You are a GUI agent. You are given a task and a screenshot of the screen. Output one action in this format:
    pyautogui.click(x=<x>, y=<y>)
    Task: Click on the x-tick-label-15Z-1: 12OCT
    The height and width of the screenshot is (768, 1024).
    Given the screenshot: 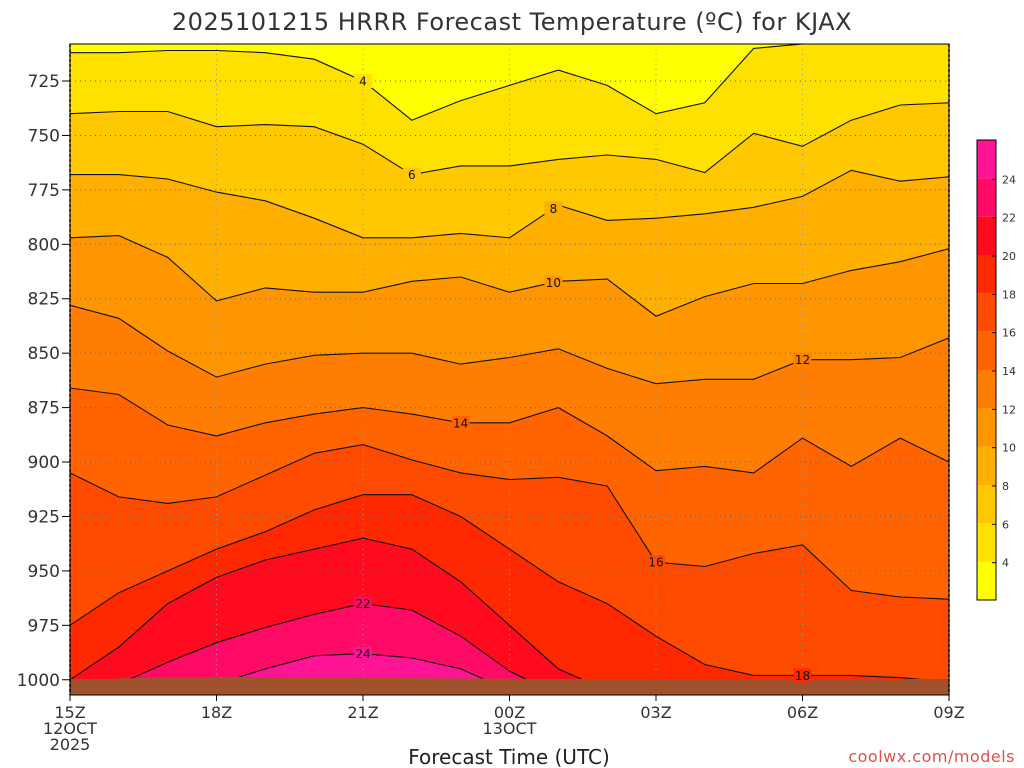 What is the action you would take?
    pyautogui.click(x=70, y=728)
    